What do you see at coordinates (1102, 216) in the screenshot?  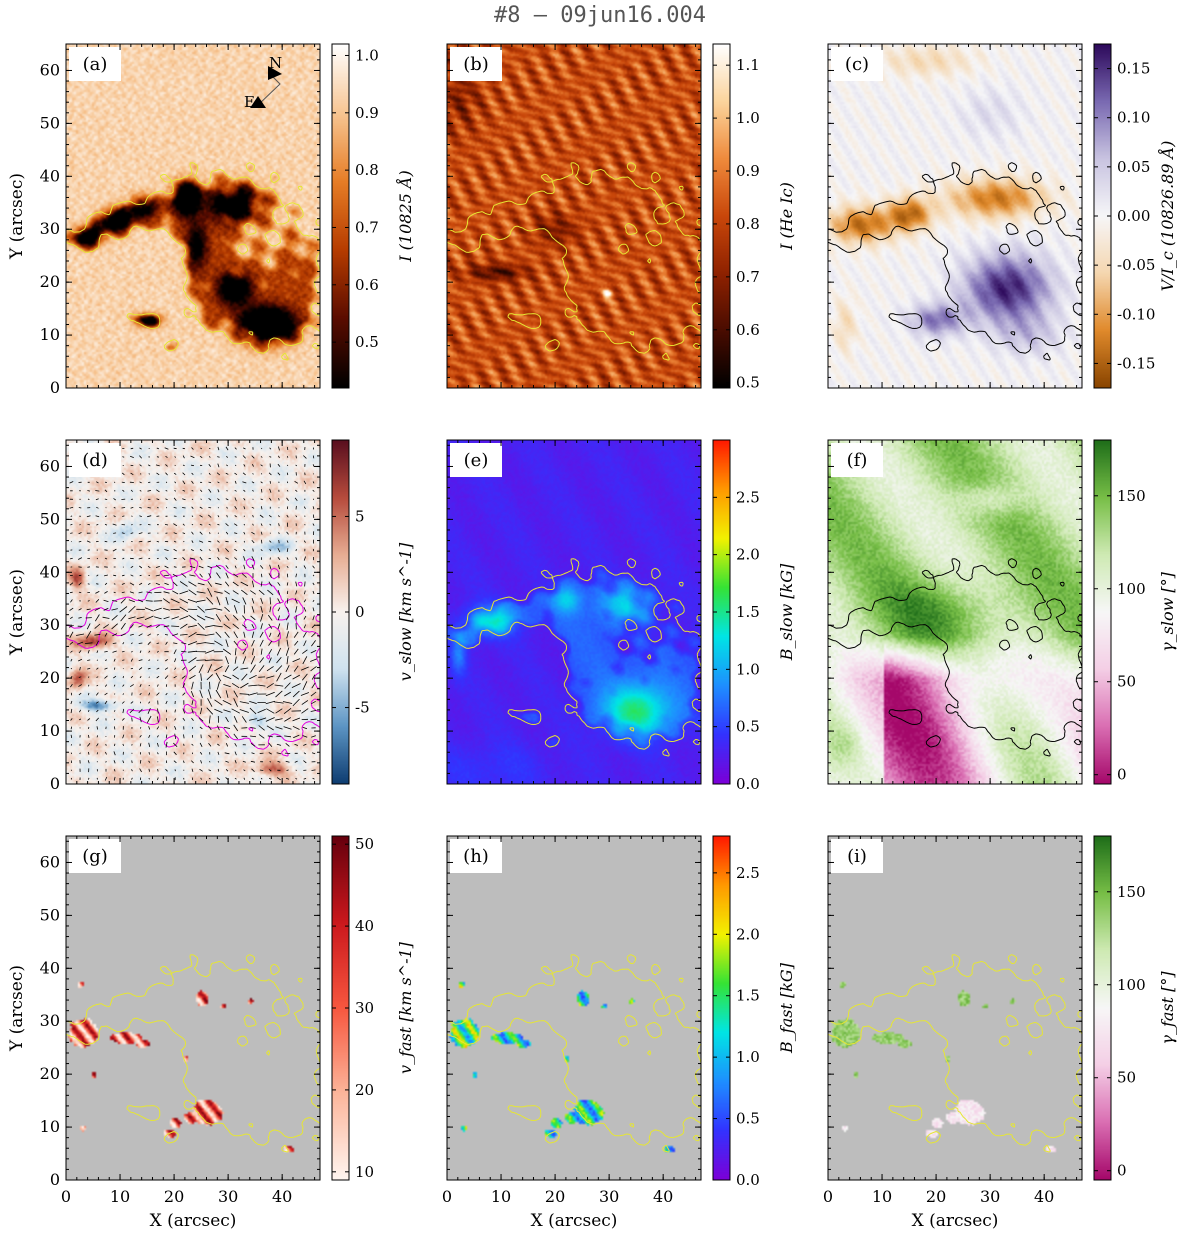 I see `panel-c-colorbar` at bounding box center [1102, 216].